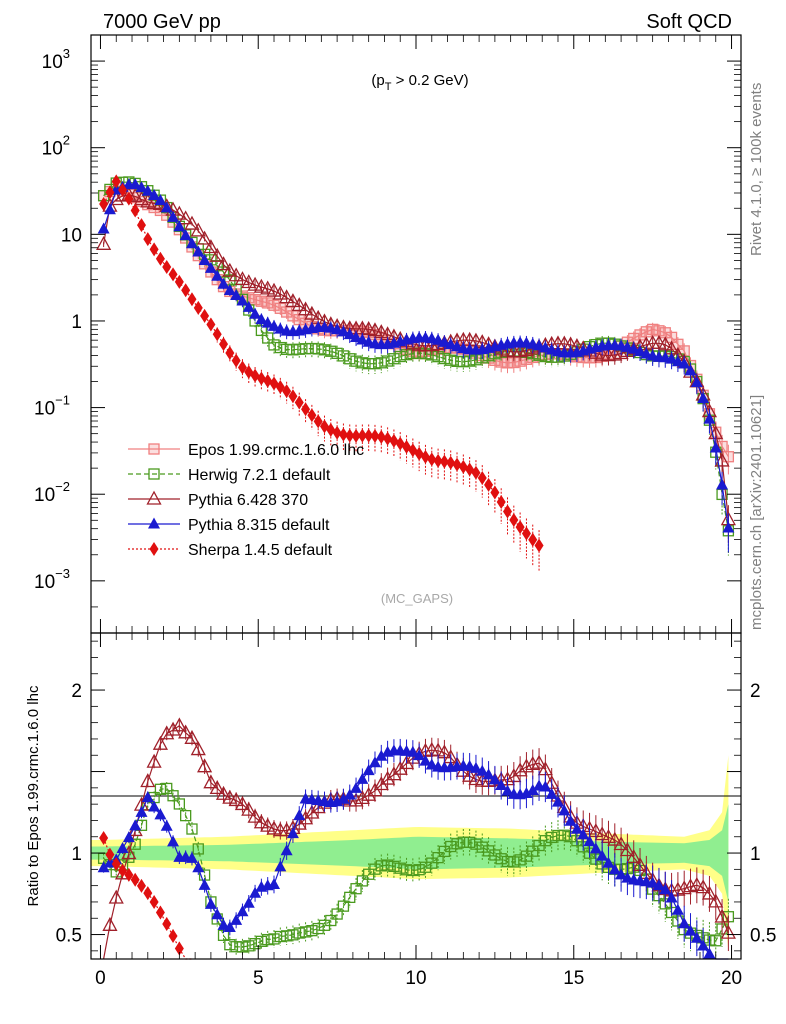  I want to click on watermark: (MC_GAPS), so click(417, 598).